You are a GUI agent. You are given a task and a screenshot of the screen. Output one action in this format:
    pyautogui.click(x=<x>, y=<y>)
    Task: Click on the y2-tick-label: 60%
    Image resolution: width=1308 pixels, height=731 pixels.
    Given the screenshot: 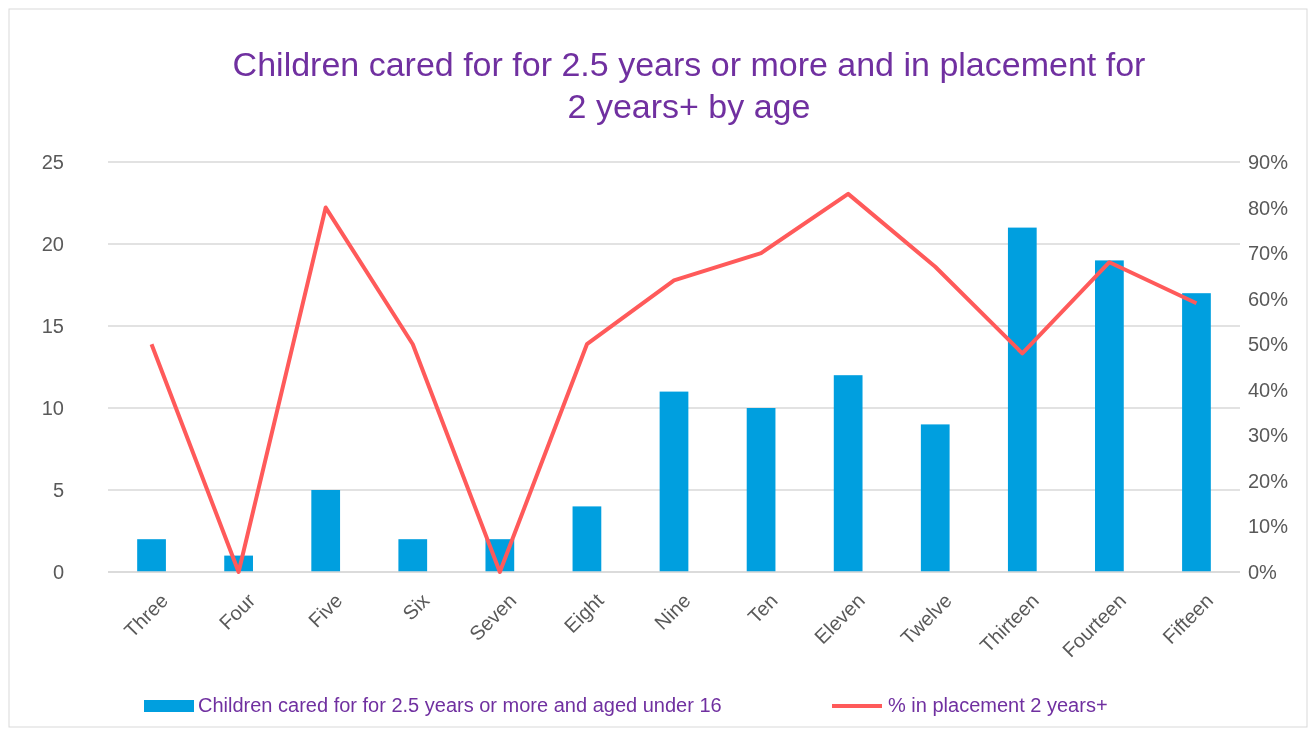 What is the action you would take?
    pyautogui.click(x=1268, y=298)
    